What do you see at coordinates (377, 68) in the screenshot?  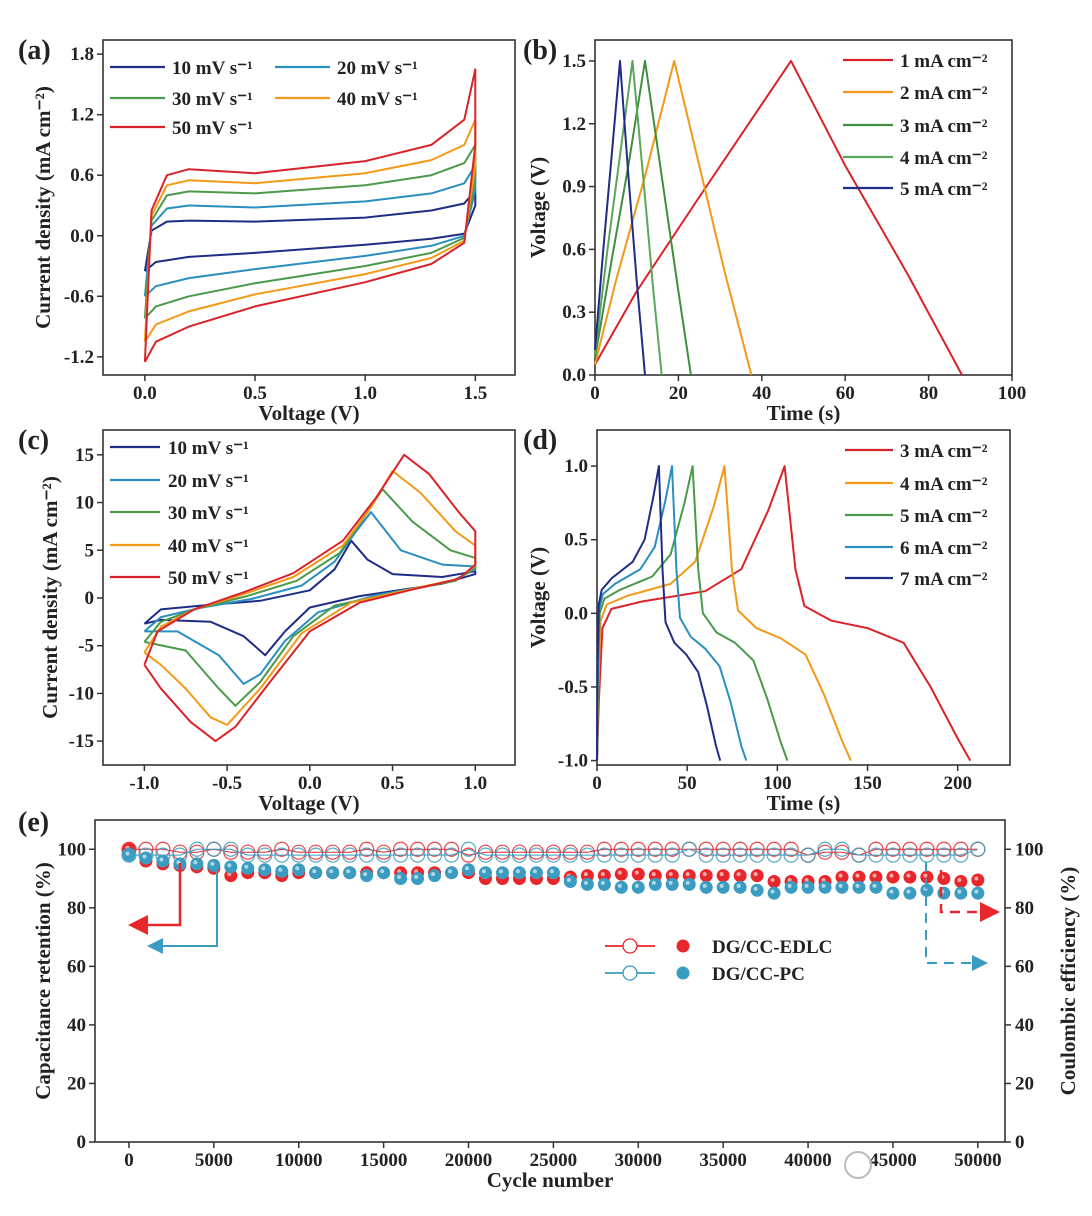 I see `legend-label: 20 mV s⁻¹` at bounding box center [377, 68].